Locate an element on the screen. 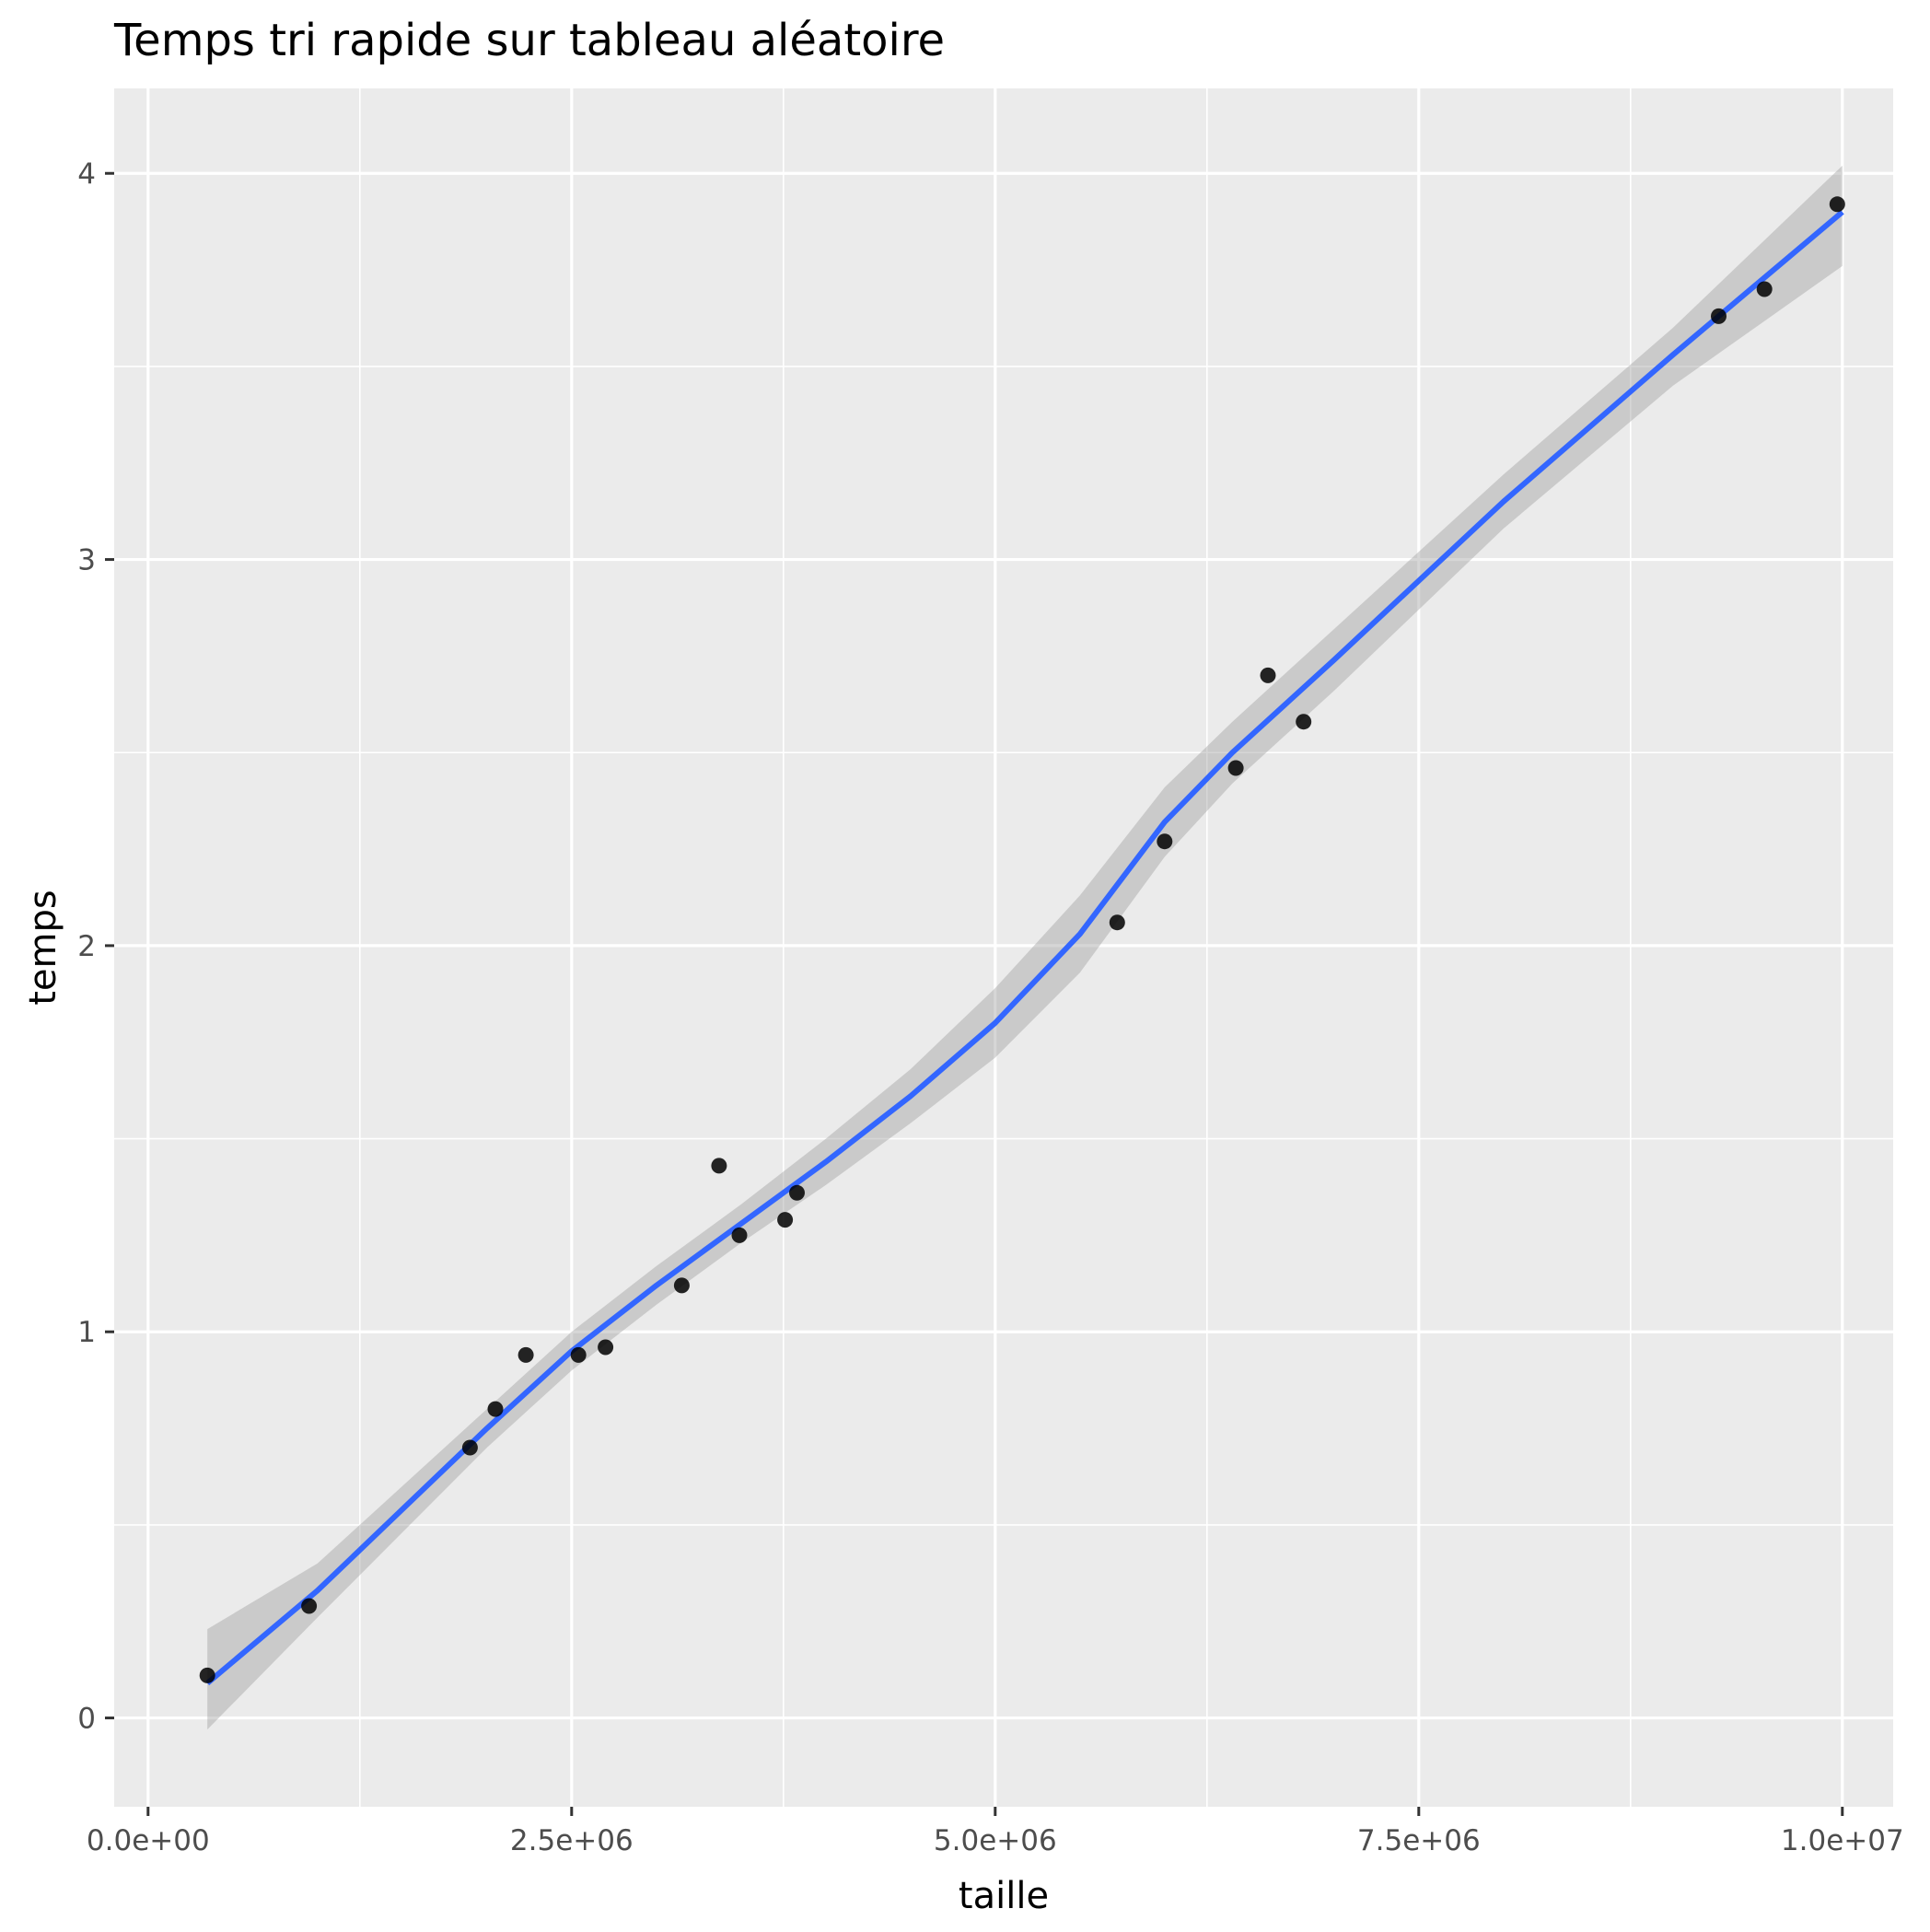 The width and height of the screenshot is (1930, 1932). x-tick-label: 5.0e+06 is located at coordinates (995, 1840).